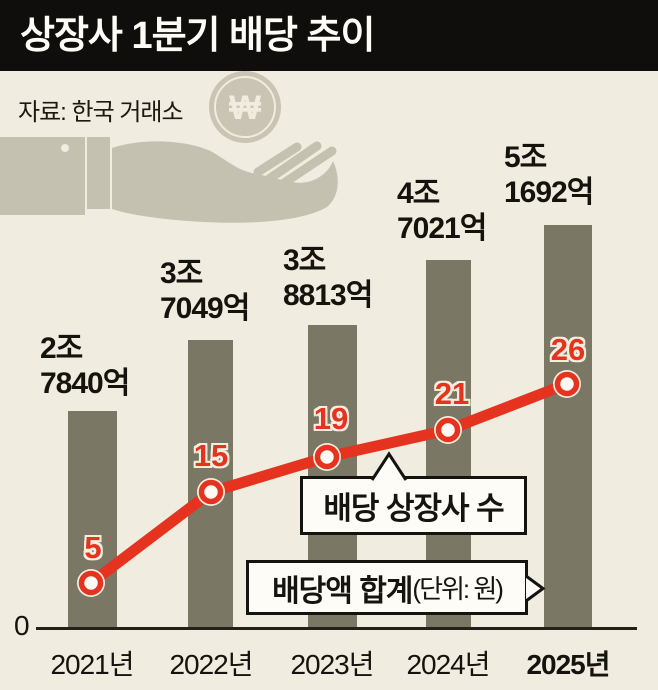 Image resolution: width=658 pixels, height=690 pixels. I want to click on bar-series-callout-unit: (단위: 원), so click(458, 589).